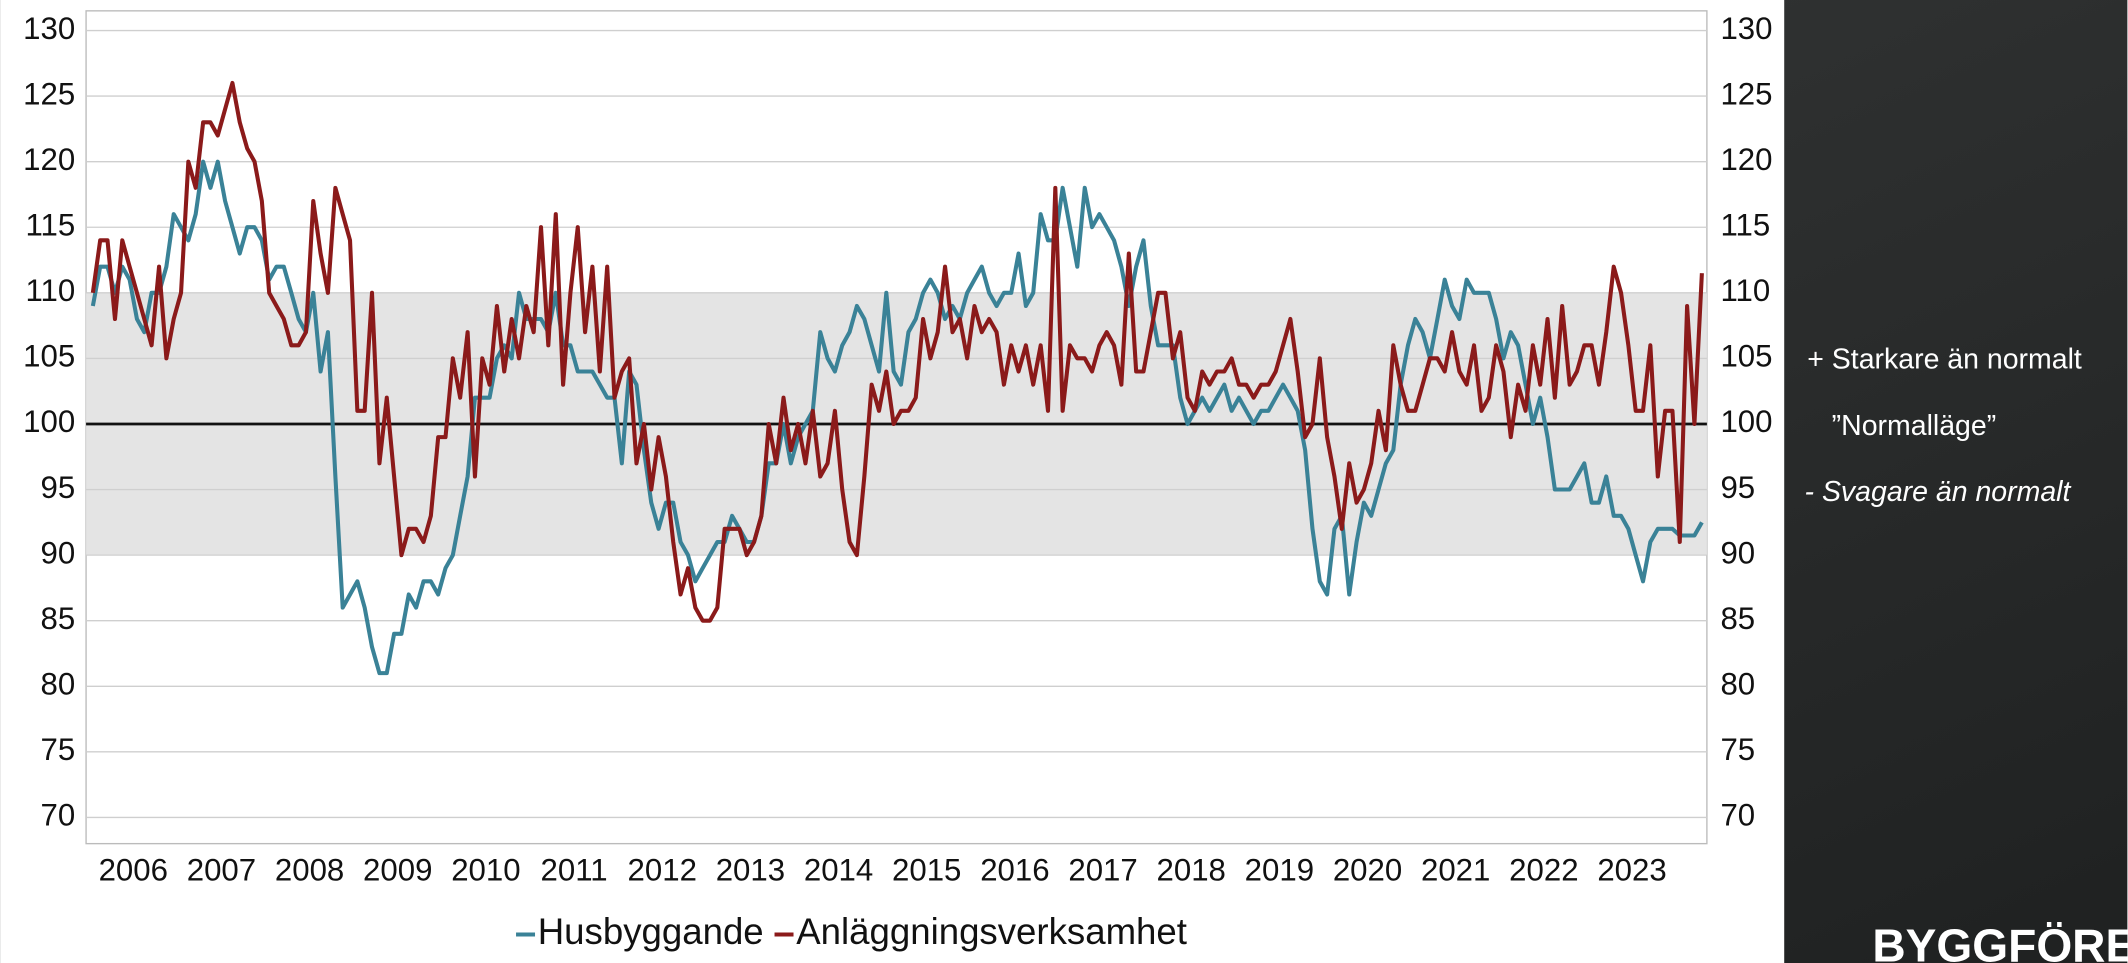  I want to click on x-tick-label: 2021, so click(1455, 869).